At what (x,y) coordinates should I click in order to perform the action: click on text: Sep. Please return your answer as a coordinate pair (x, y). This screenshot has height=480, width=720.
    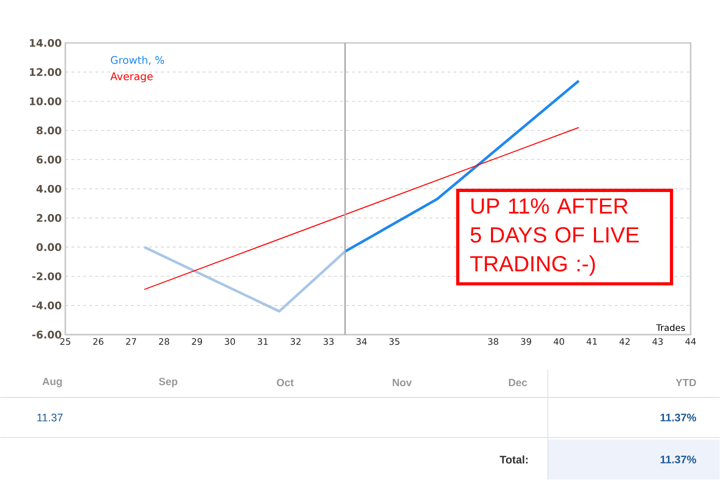
    Looking at the image, I should click on (168, 383).